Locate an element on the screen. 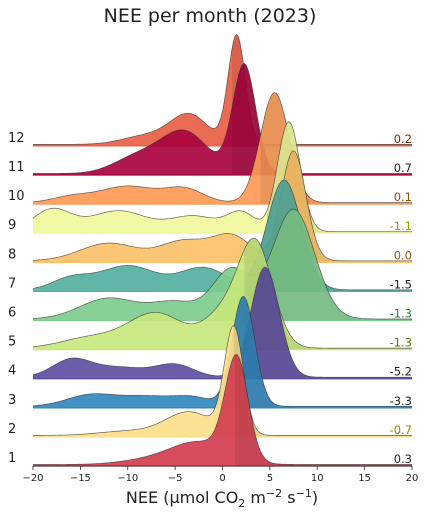 The height and width of the screenshot is (515, 426). month-label: 5 is located at coordinates (12, 342).